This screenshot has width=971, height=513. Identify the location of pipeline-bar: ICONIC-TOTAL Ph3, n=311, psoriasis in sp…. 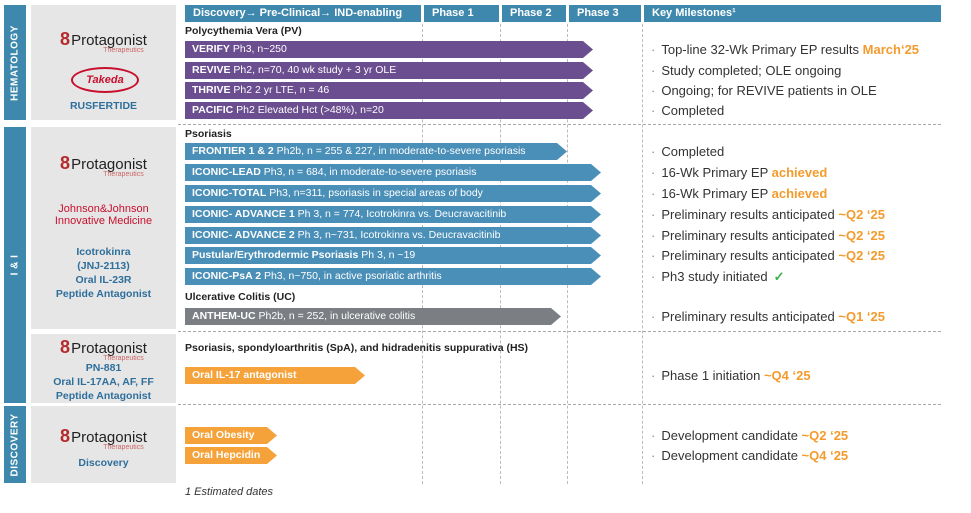
(393, 193).